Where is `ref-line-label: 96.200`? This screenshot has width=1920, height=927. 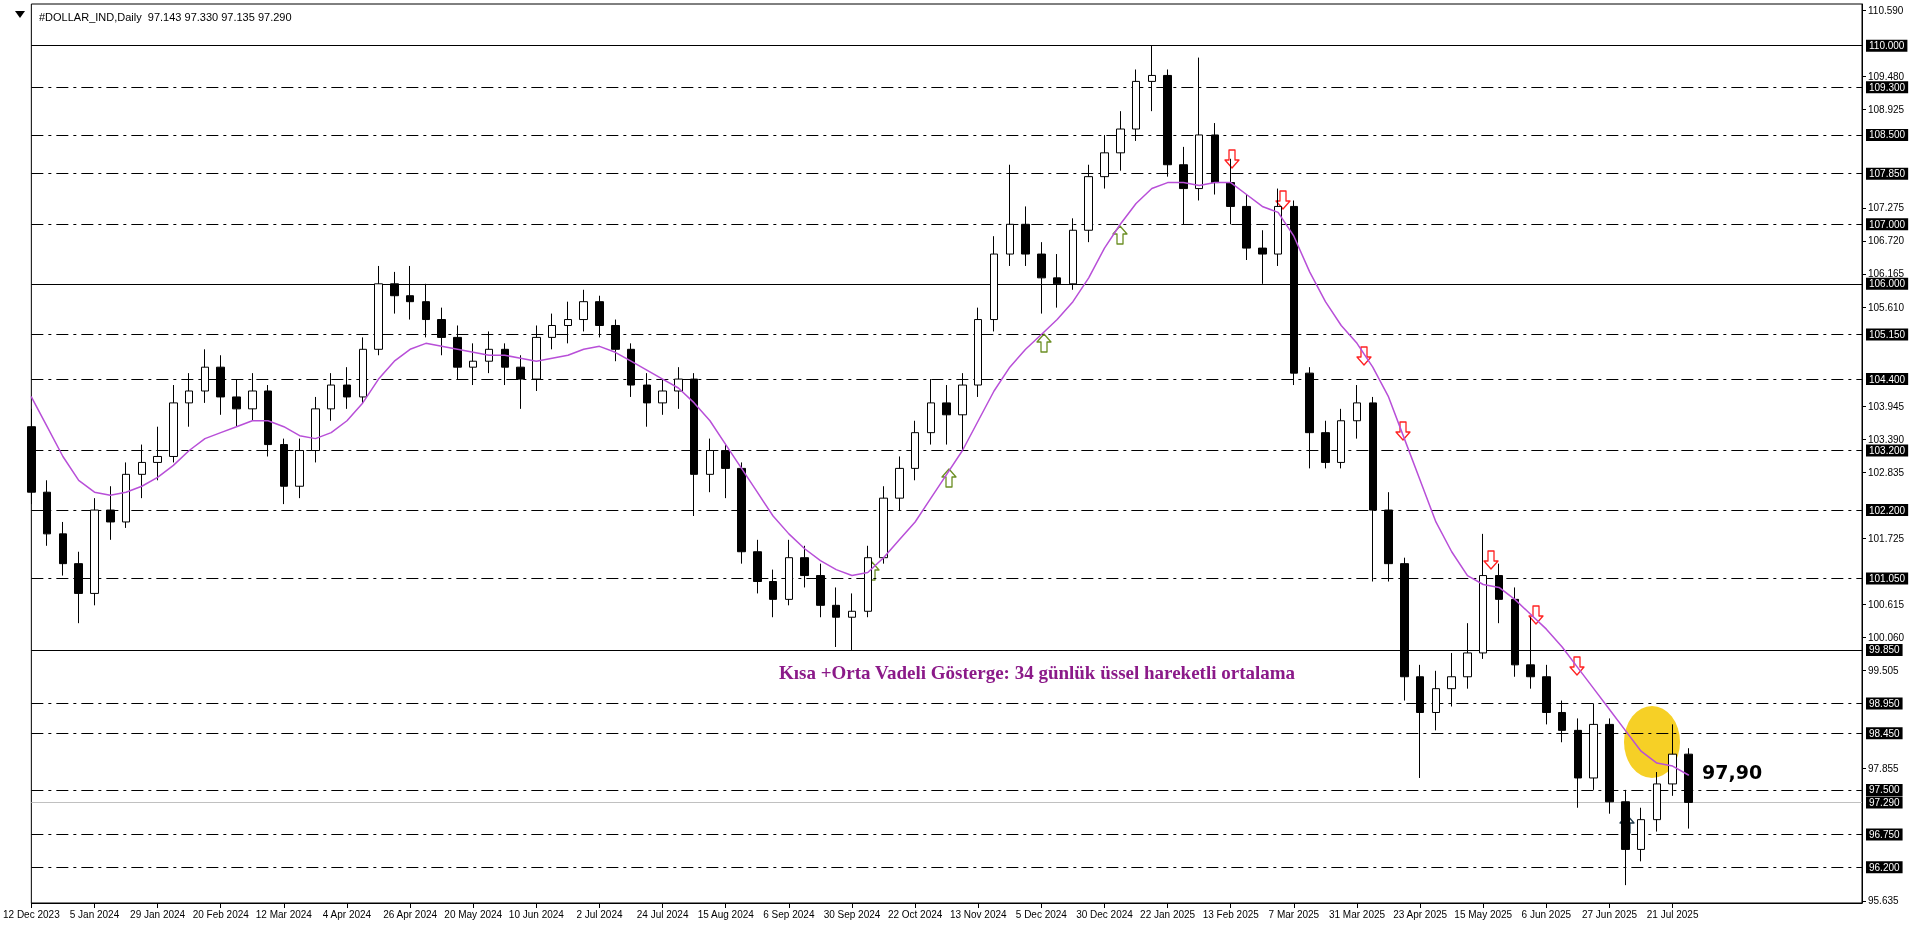 ref-line-label: 96.200 is located at coordinates (1885, 867).